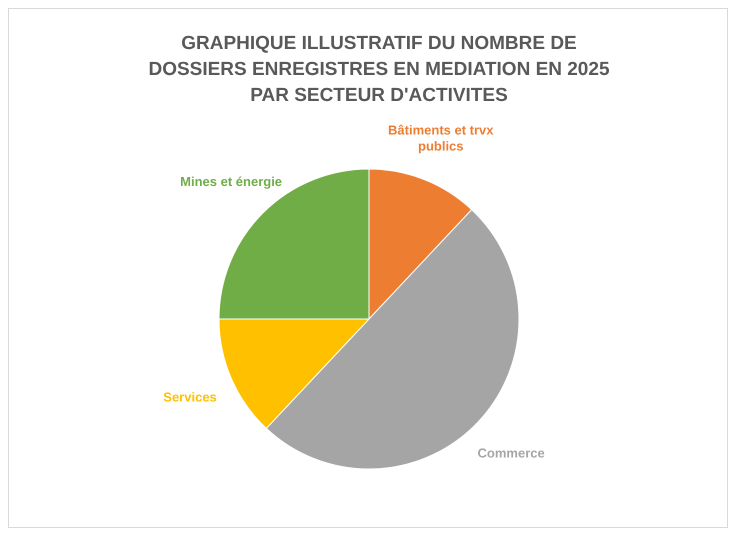  I want to click on slice-label: Bâtiments et trvx publics, so click(441, 138).